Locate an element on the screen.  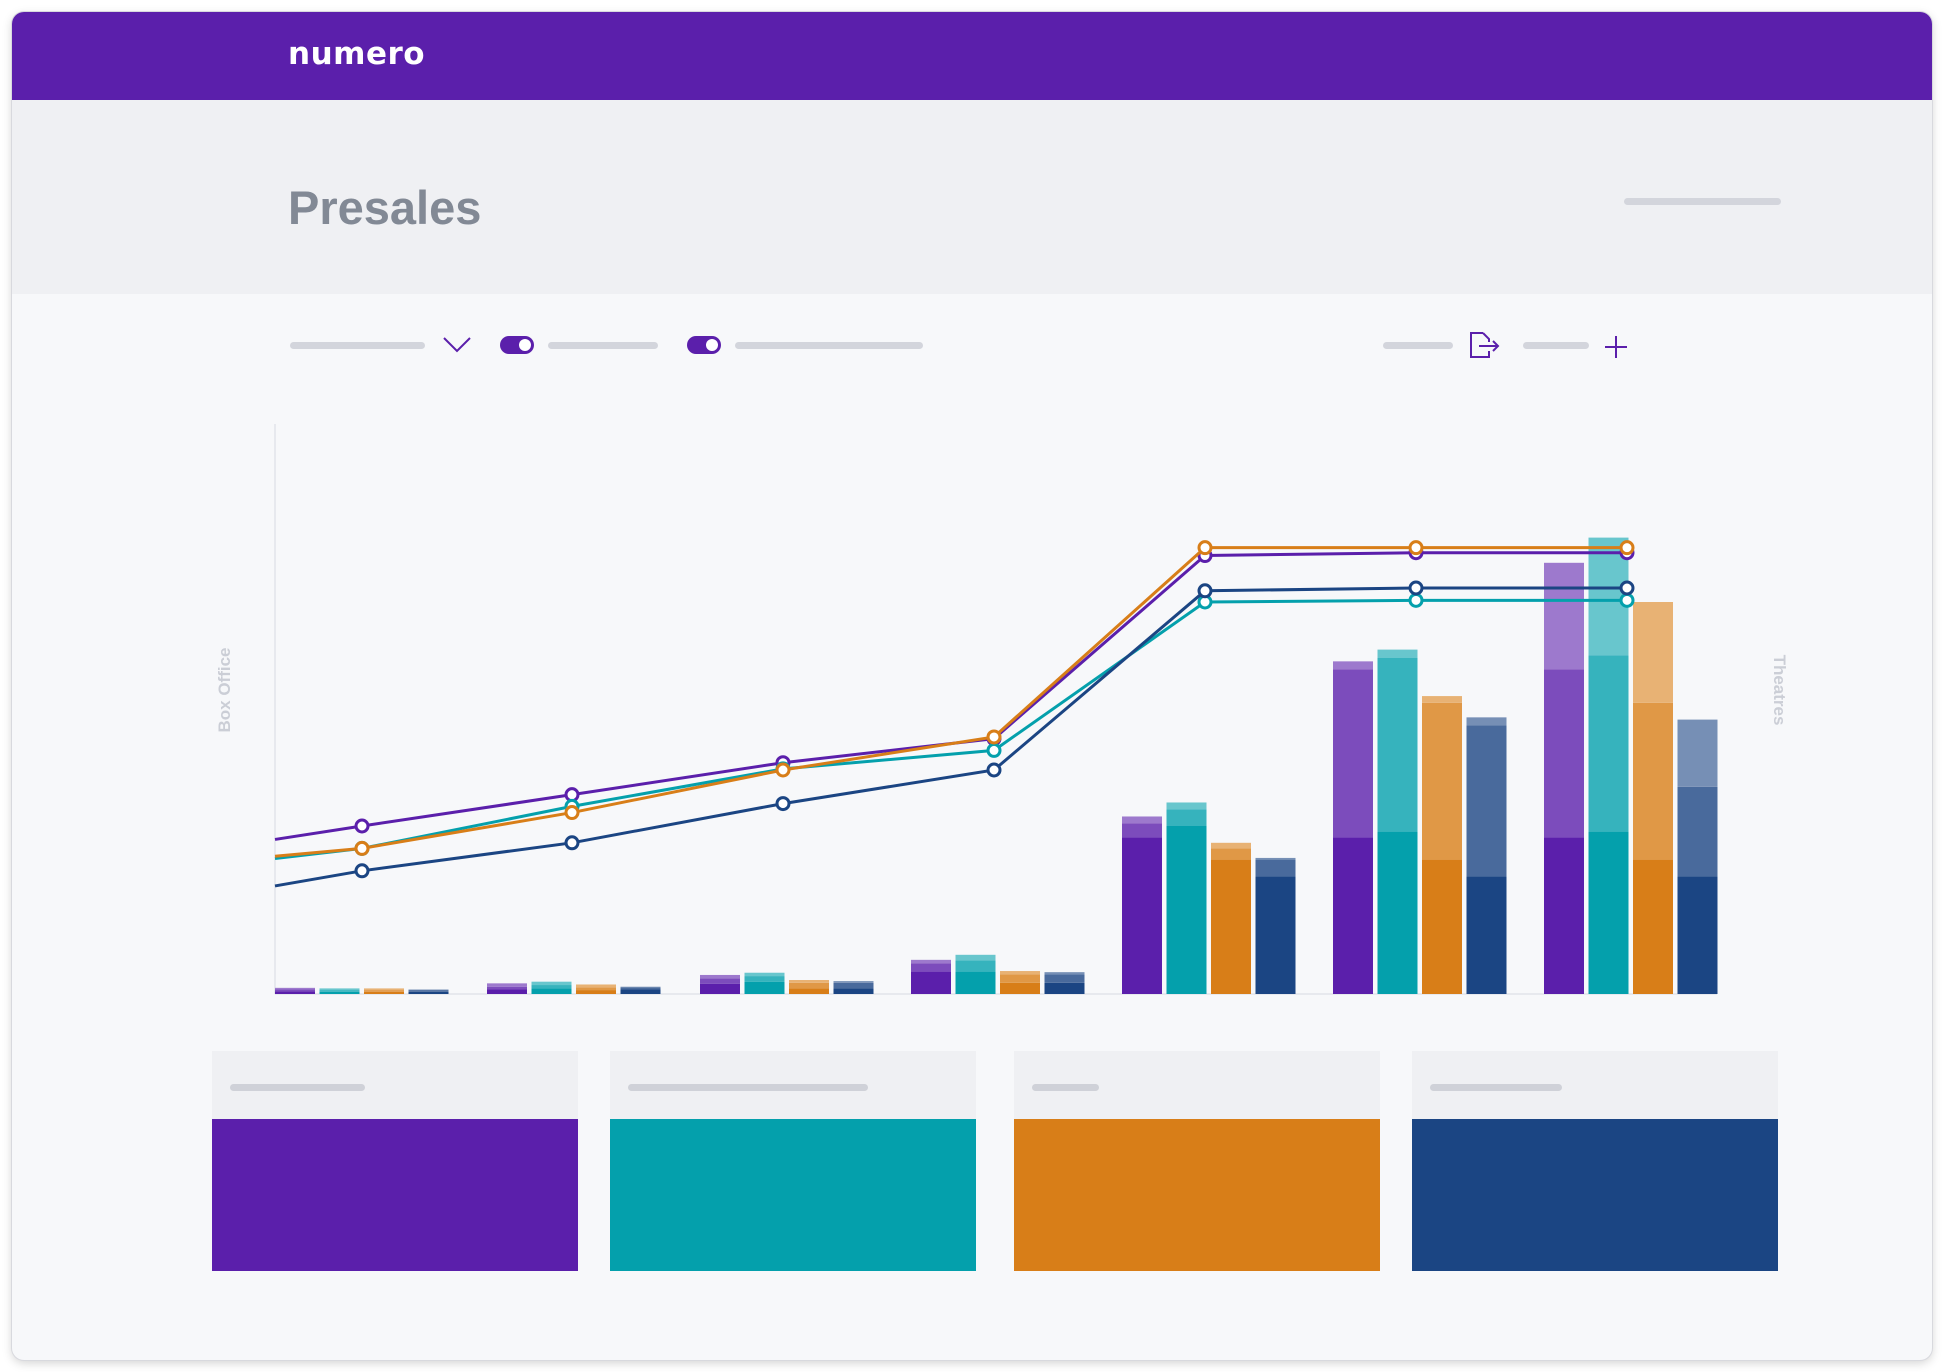
filter-dropdown-placeholder is located at coordinates (357, 345).